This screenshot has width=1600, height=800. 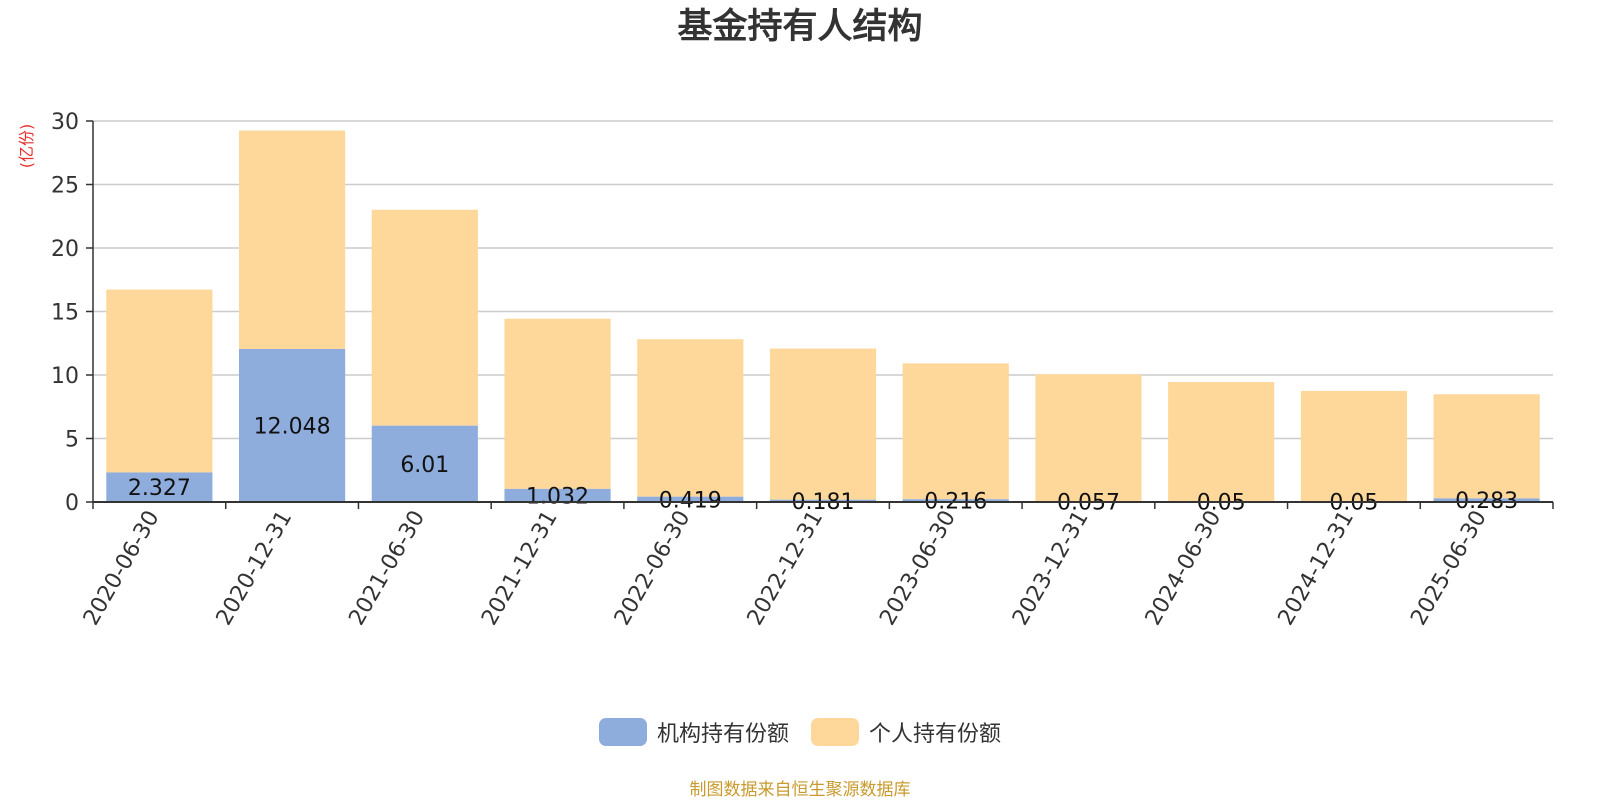 I want to click on y-tick-label: 10, so click(x=65, y=376).